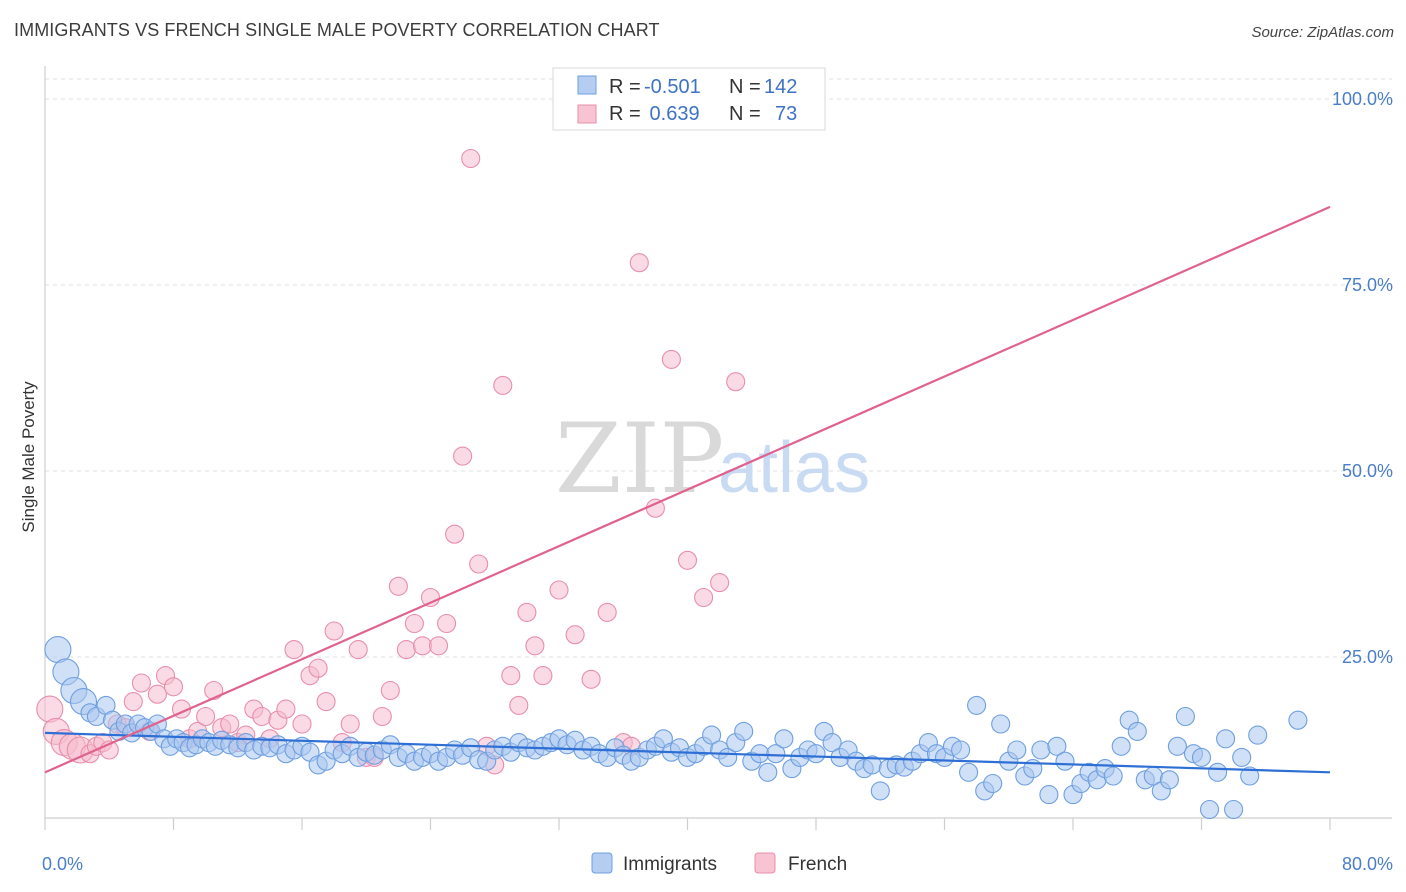 The image size is (1406, 892). Describe the element at coordinates (817, 864) in the screenshot. I see `bottom-legend-french: French` at that location.